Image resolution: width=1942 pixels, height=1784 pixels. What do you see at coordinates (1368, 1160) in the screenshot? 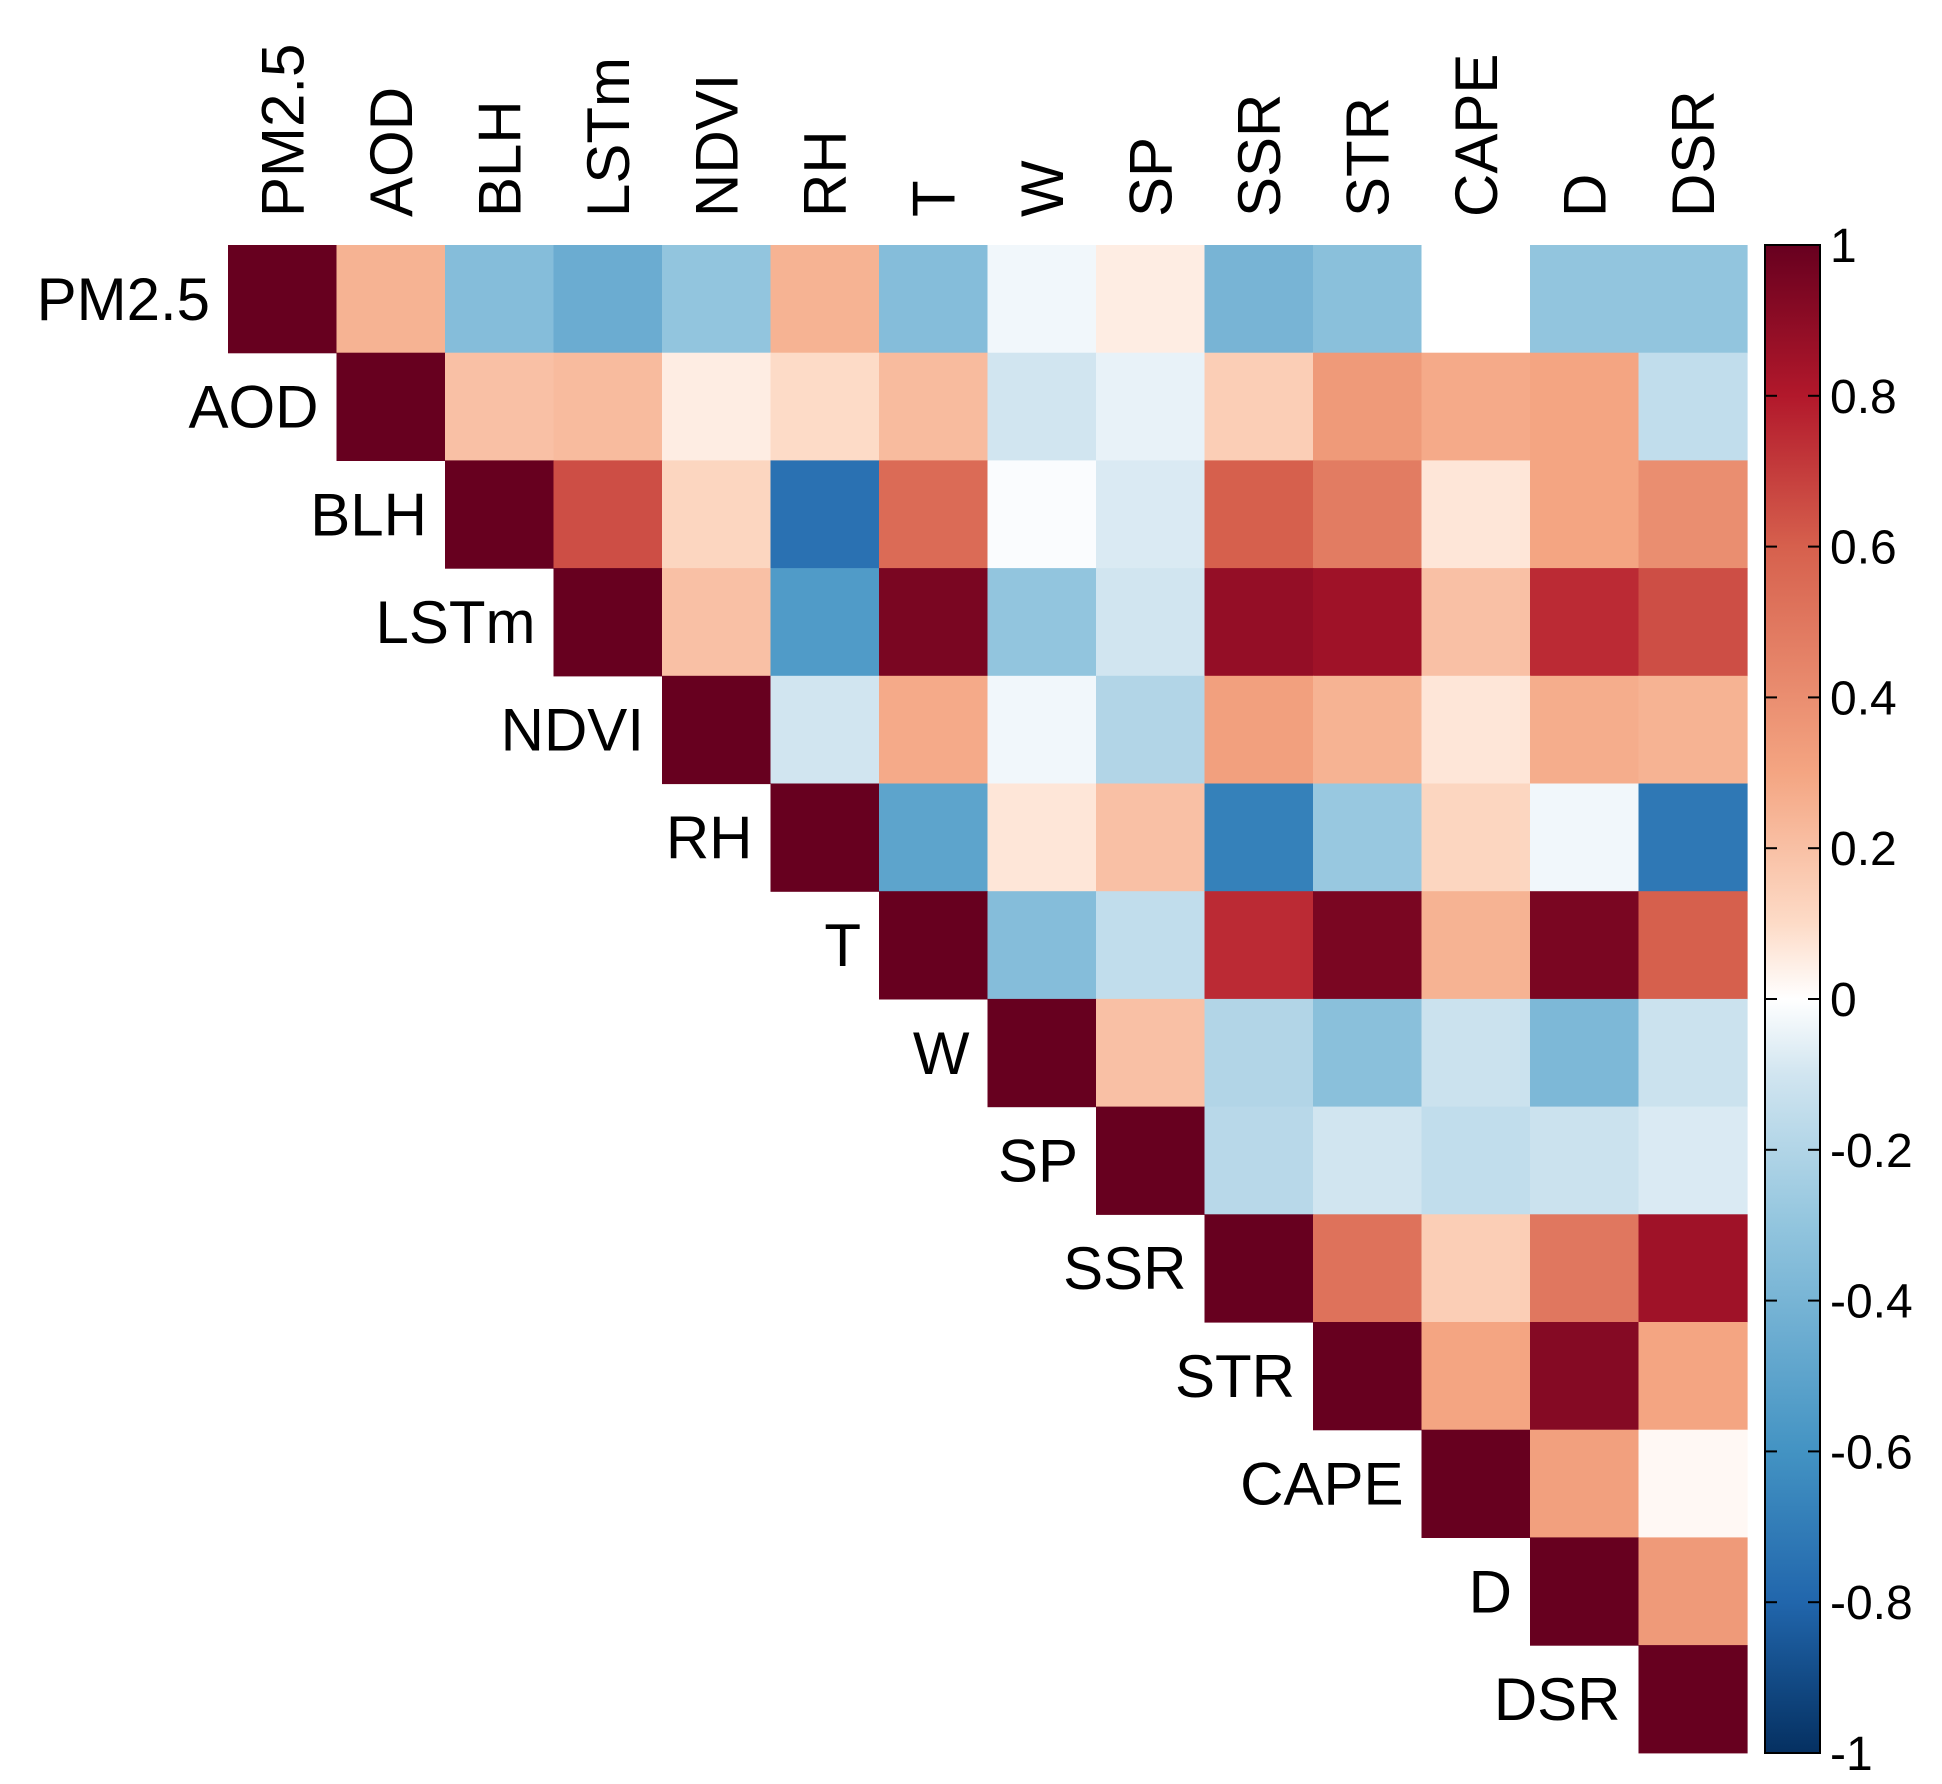
I see `cell-sp-str` at bounding box center [1368, 1160].